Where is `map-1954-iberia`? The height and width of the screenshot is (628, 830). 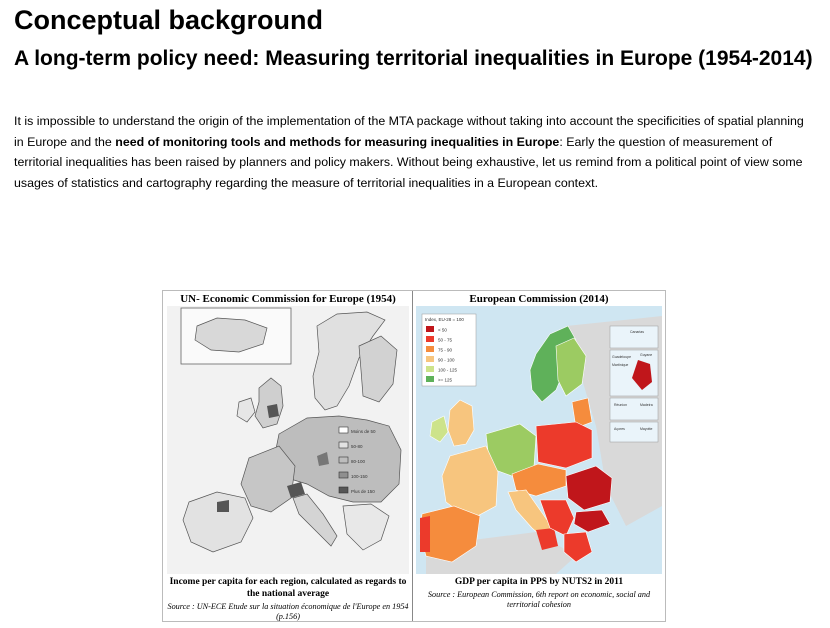 map-1954-iberia is located at coordinates (218, 522).